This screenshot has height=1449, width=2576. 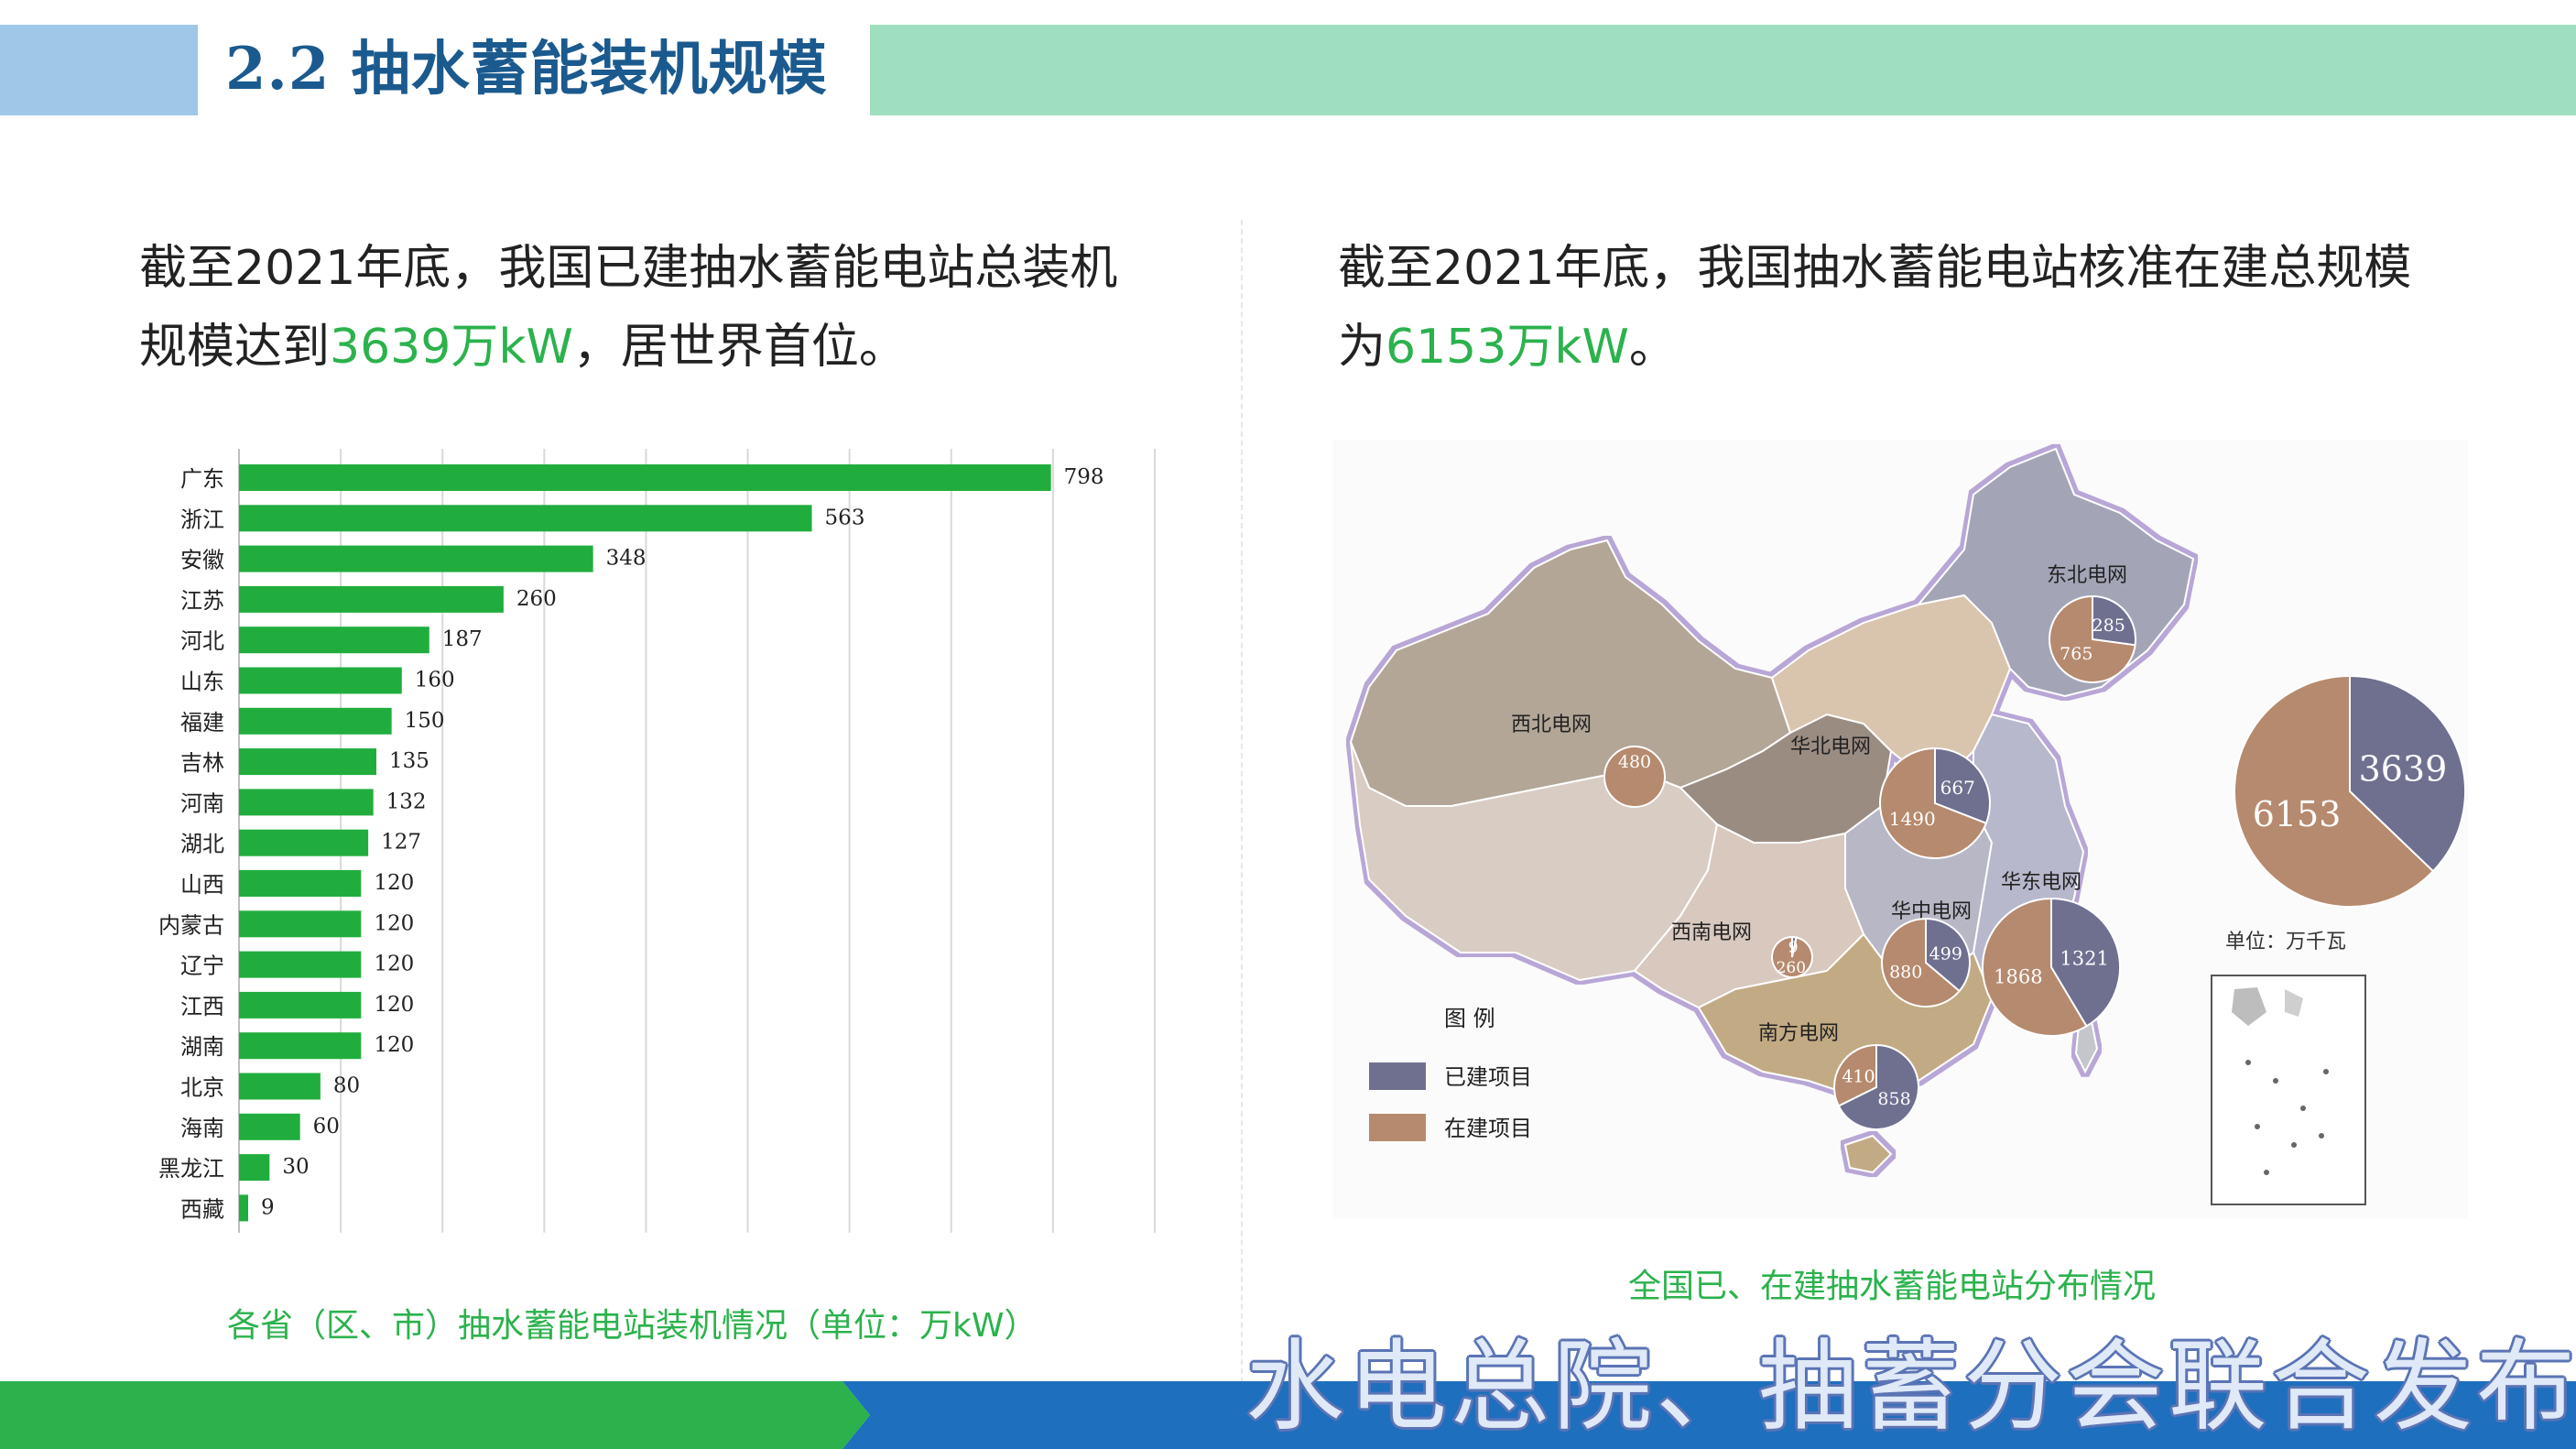 I want to click on pie-value-label: 410, so click(x=1858, y=1077).